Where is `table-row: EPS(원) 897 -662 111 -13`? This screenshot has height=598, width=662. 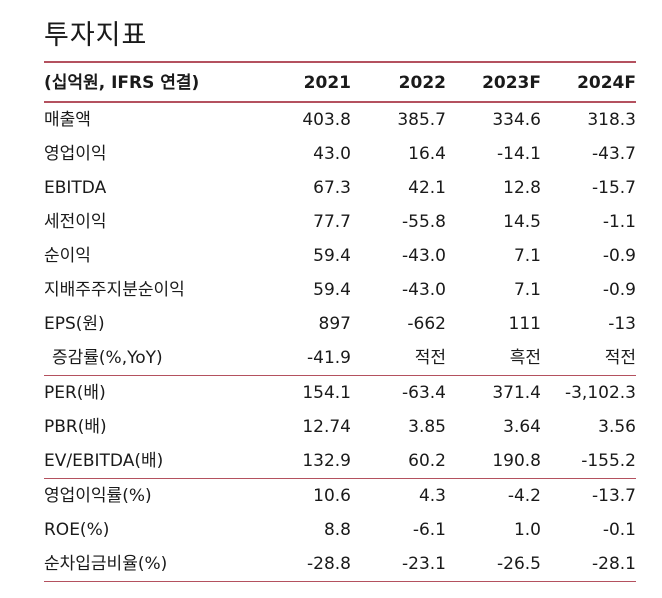
table-row: EPS(원) 897 -662 111 -13 is located at coordinates (340, 324).